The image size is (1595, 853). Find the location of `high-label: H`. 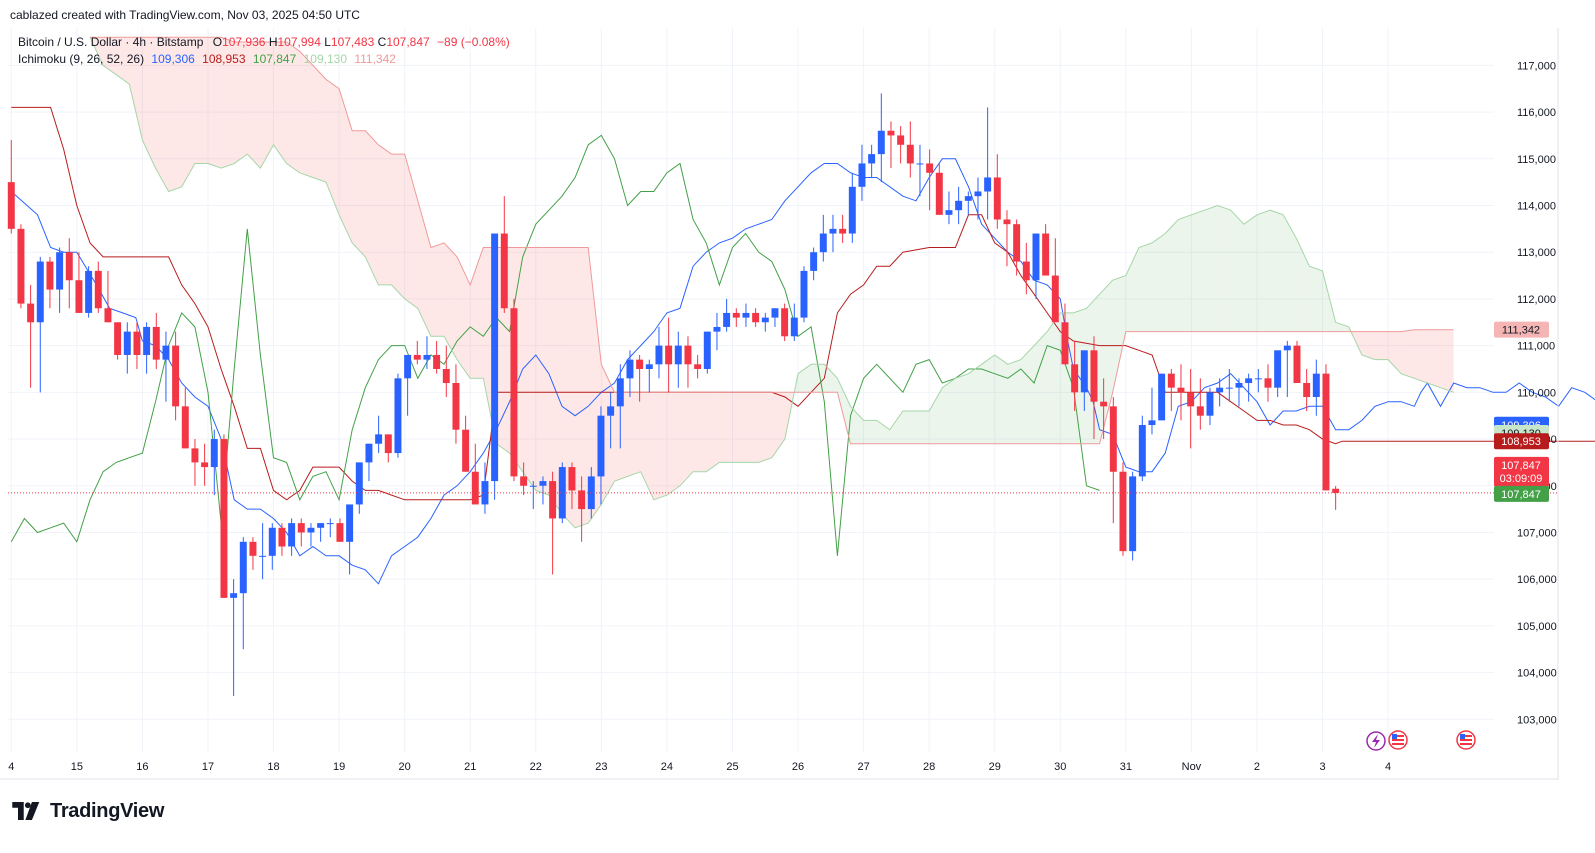

high-label: H is located at coordinates (273, 42).